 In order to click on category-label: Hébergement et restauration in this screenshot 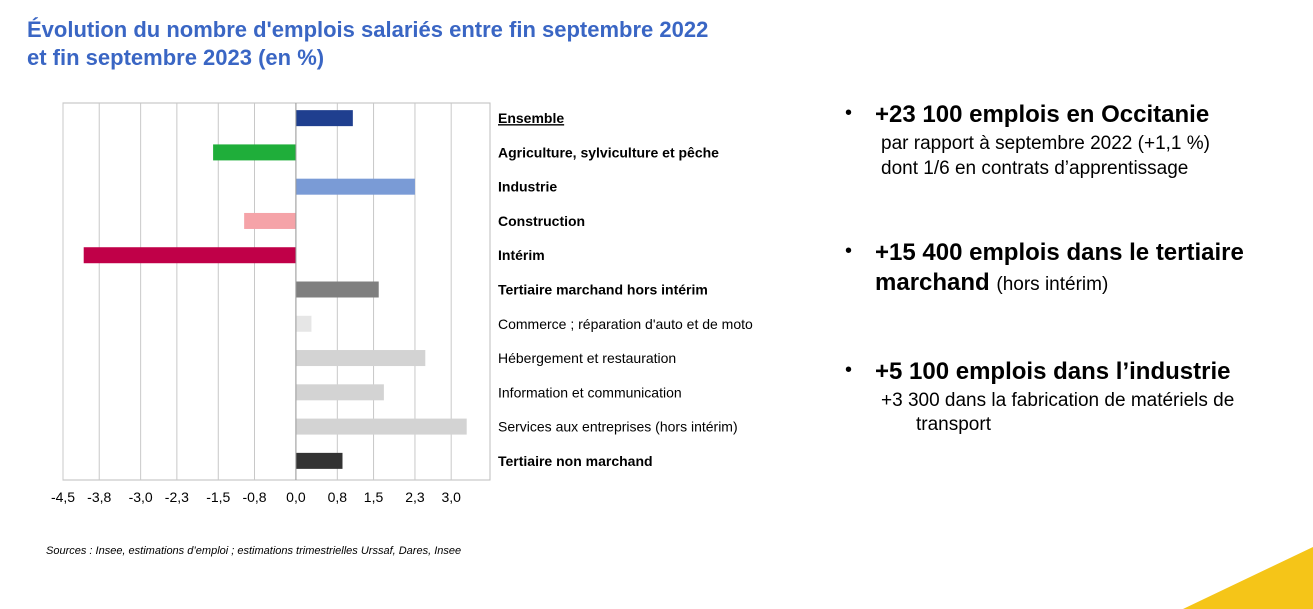, I will do `click(587, 358)`.